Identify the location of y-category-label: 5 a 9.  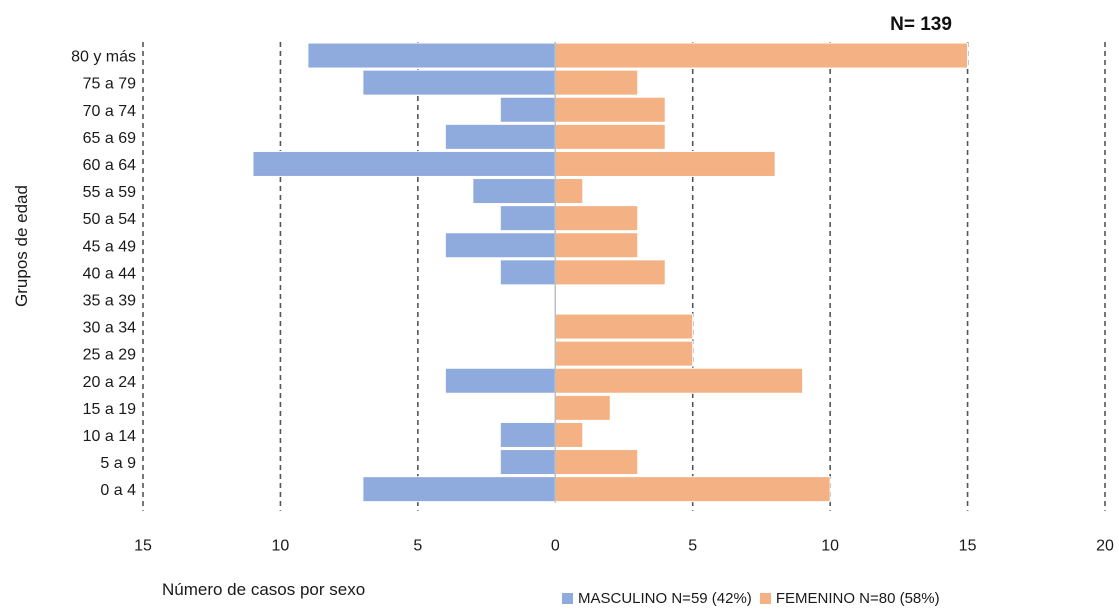
(118, 463).